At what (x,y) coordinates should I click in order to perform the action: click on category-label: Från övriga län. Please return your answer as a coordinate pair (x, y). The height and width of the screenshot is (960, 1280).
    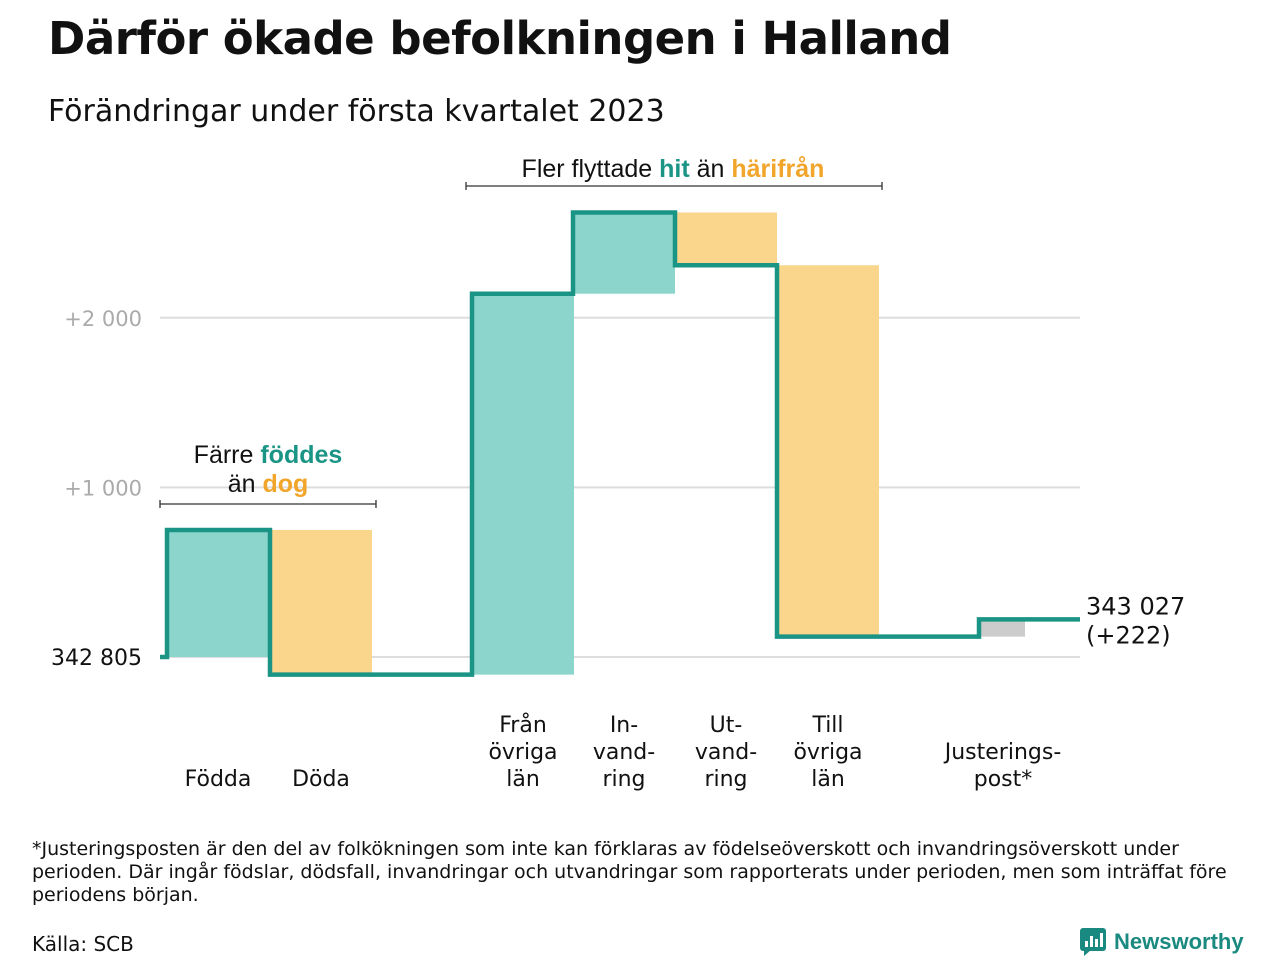
    Looking at the image, I should click on (522, 752).